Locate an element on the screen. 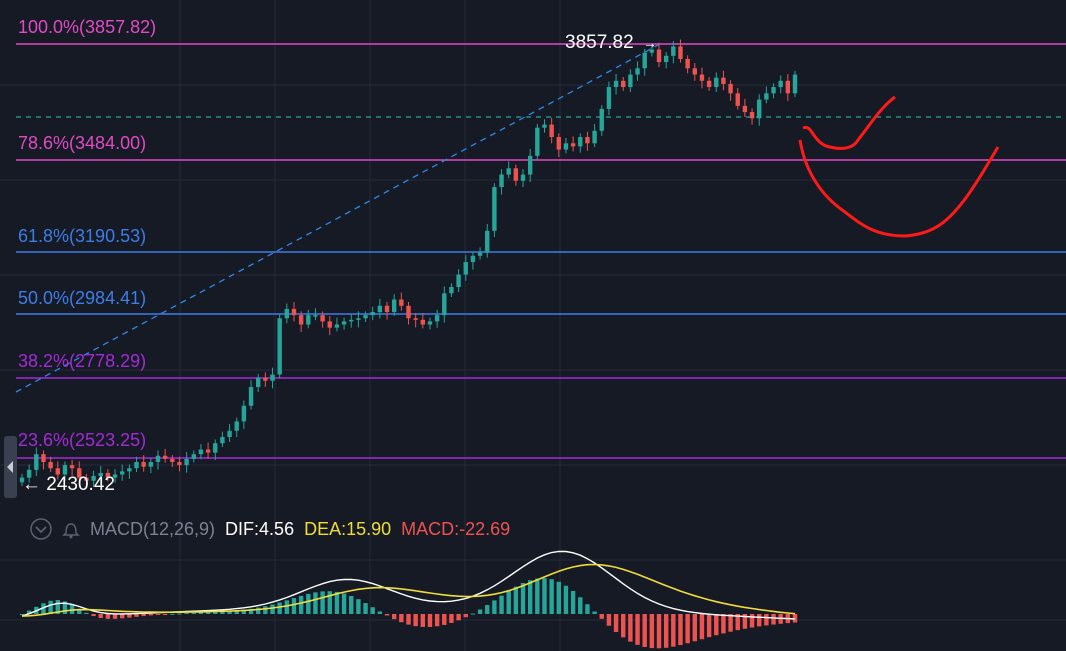  panel-collapse-handle is located at coordinates (10, 467).